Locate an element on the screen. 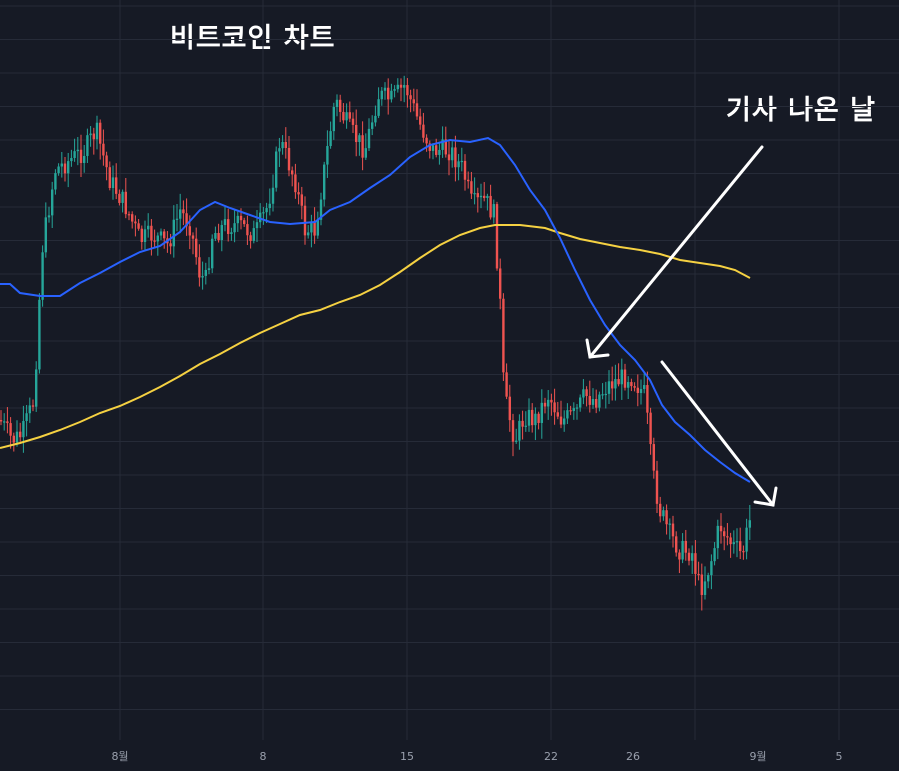 Image resolution: width=899 pixels, height=771 pixels. chart-title: 비트코인 차트 is located at coordinates (253, 38).